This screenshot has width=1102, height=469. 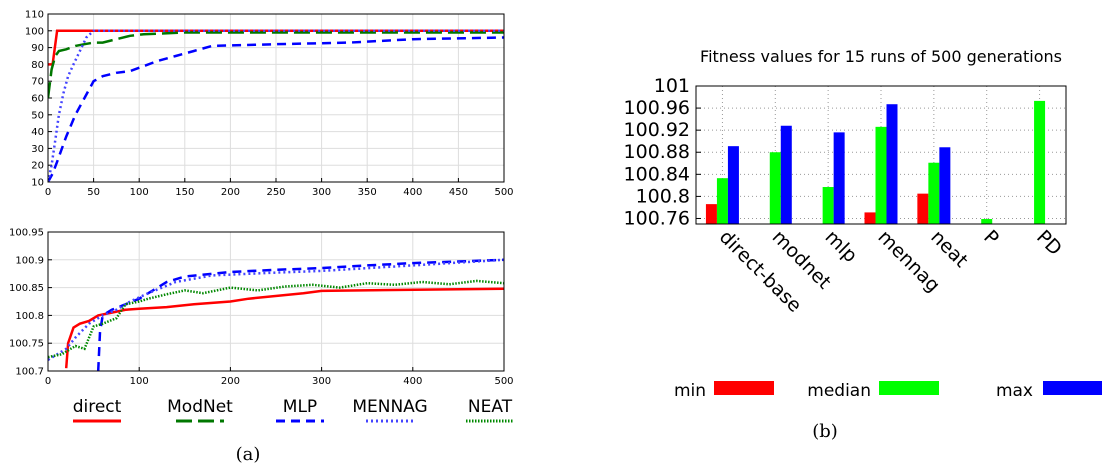 What do you see at coordinates (37, 166) in the screenshot?
I see `a-top-y-tick-label: 20` at bounding box center [37, 166].